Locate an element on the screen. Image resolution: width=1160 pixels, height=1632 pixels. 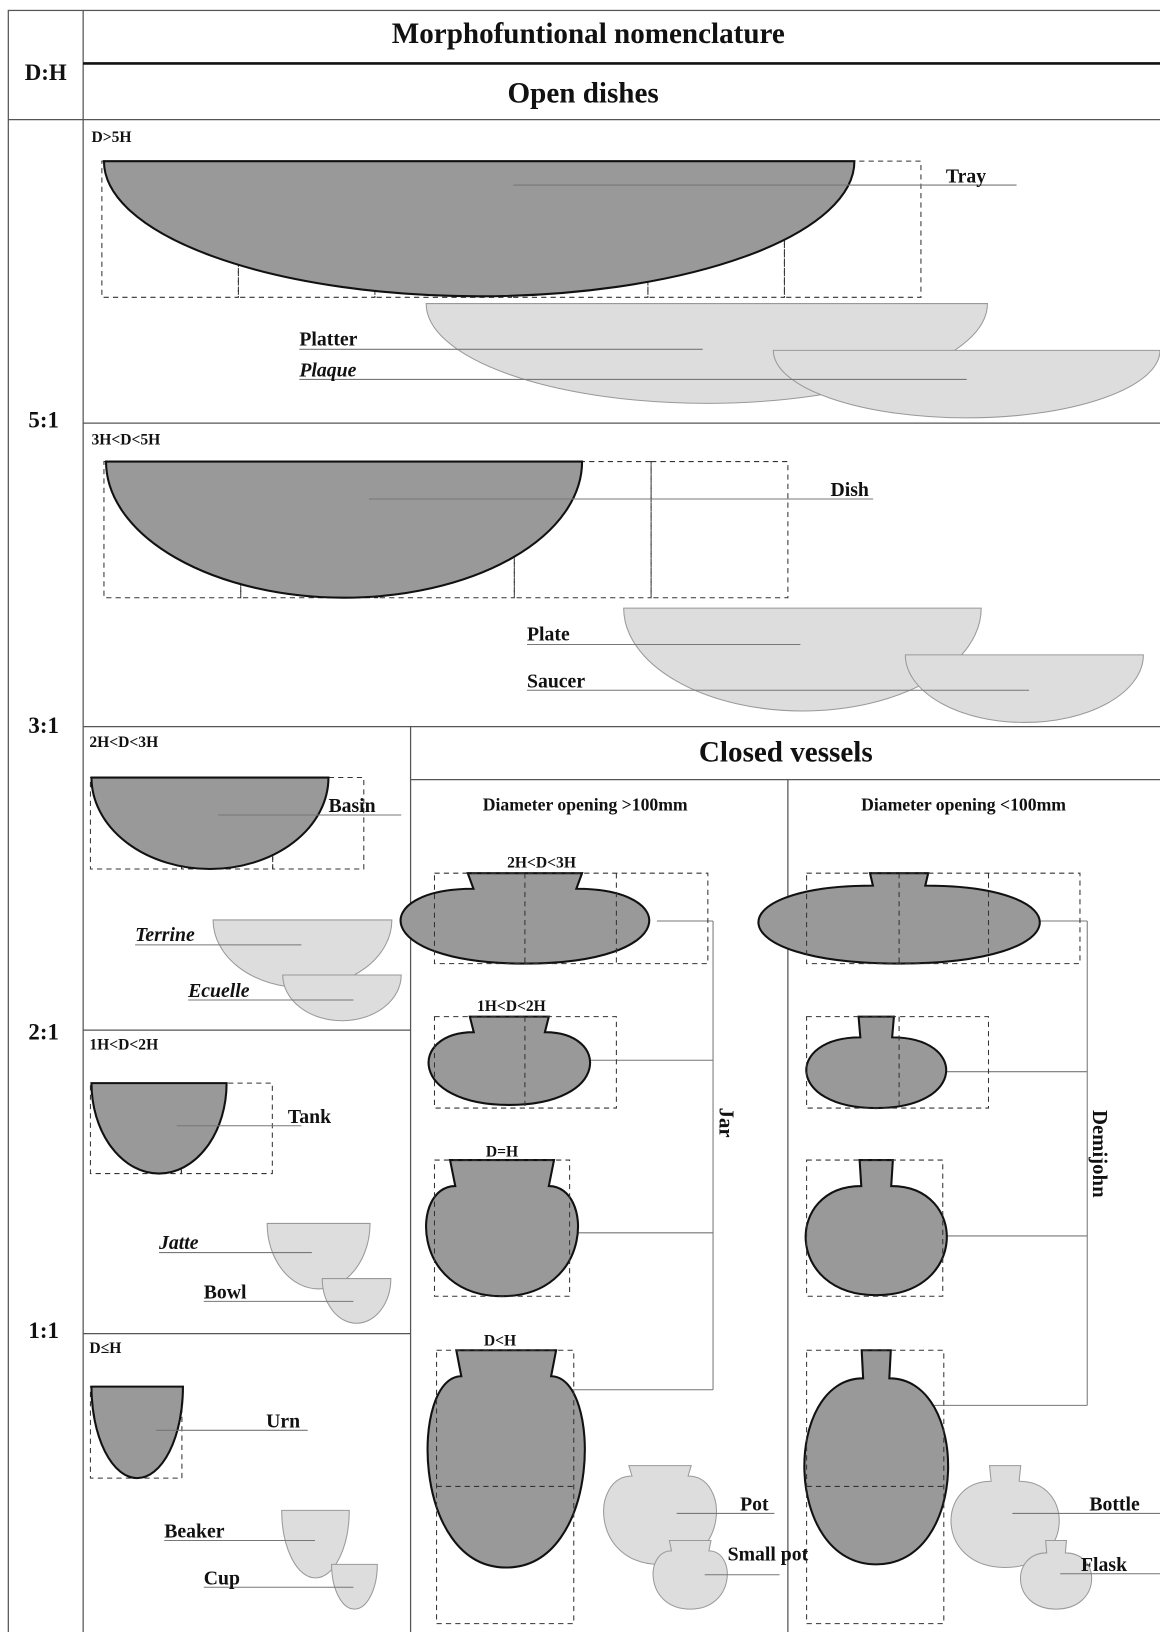
vessel-name: Platter is located at coordinates (328, 340).